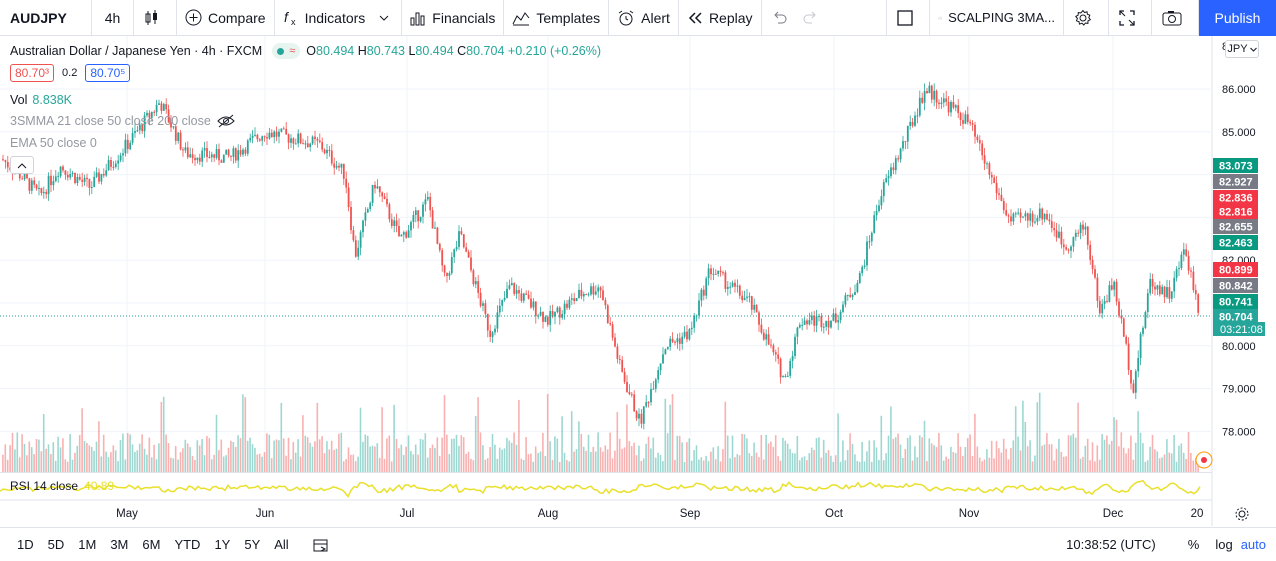 This screenshot has width=1276, height=561. What do you see at coordinates (286, 51) in the screenshot?
I see `market-status-badge: ≈` at bounding box center [286, 51].